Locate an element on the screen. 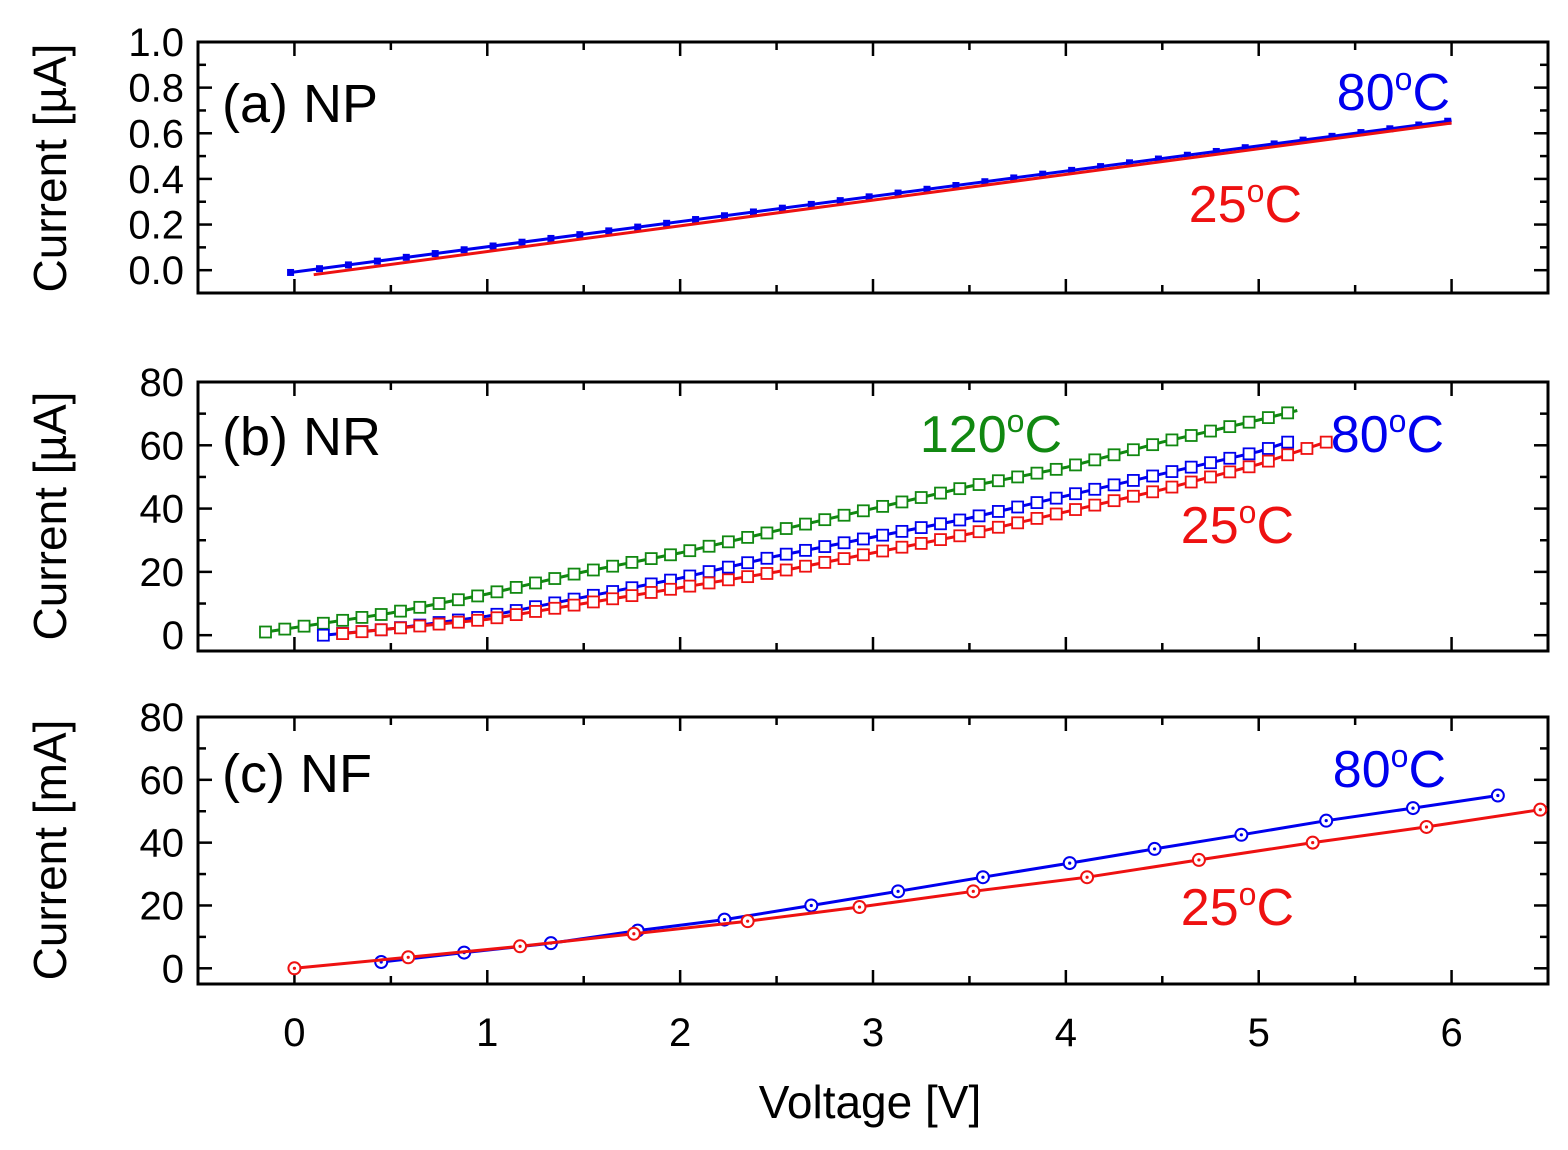 The height and width of the screenshot is (1150, 1568). series-label-a: 80oC is located at coordinates (1393, 91).